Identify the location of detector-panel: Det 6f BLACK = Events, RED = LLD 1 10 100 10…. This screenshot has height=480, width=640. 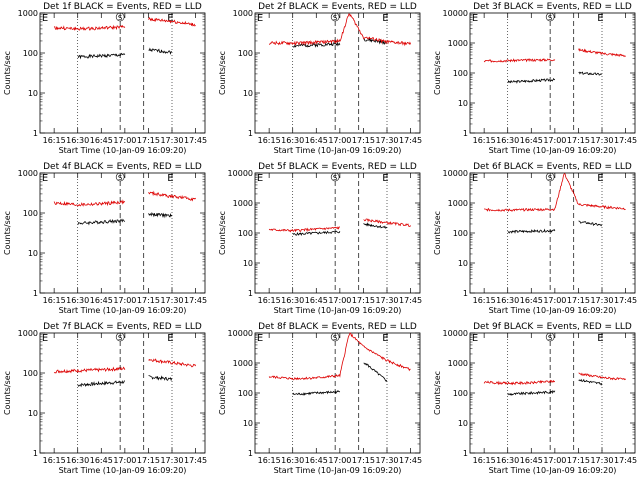
(536, 239).